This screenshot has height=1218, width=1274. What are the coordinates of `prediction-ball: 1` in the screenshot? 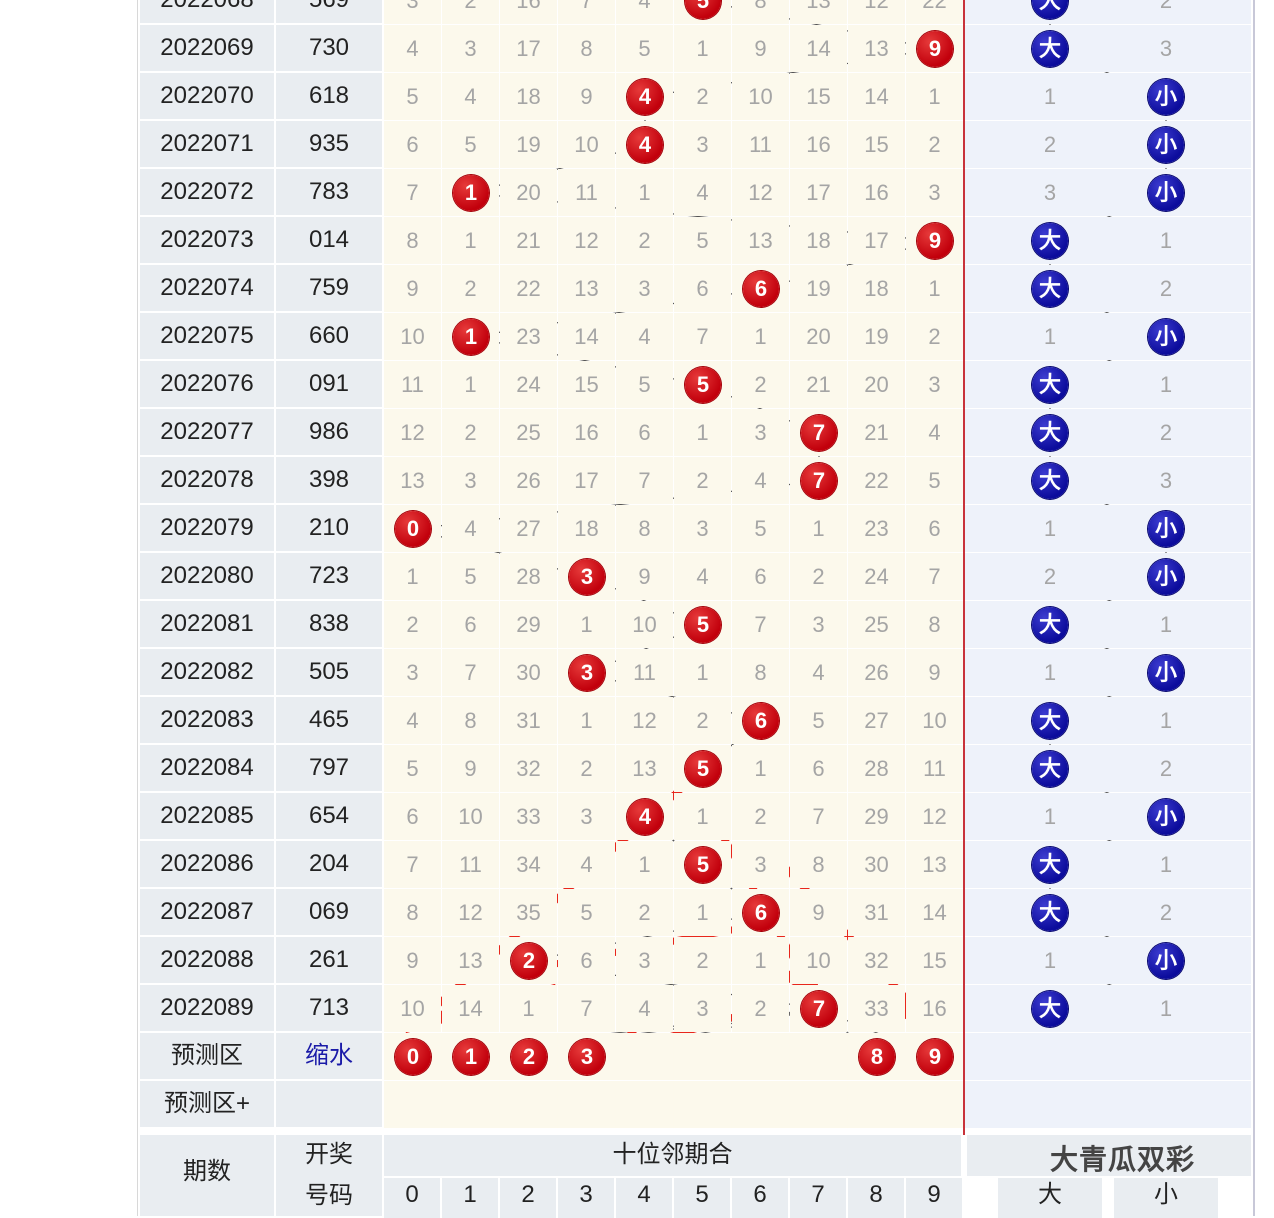 It's located at (471, 1057).